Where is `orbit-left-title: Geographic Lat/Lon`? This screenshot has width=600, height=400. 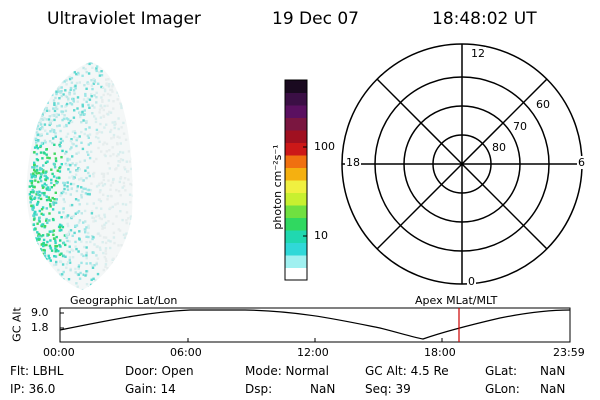
orbit-left-title: Geographic Lat/Lon is located at coordinates (124, 300).